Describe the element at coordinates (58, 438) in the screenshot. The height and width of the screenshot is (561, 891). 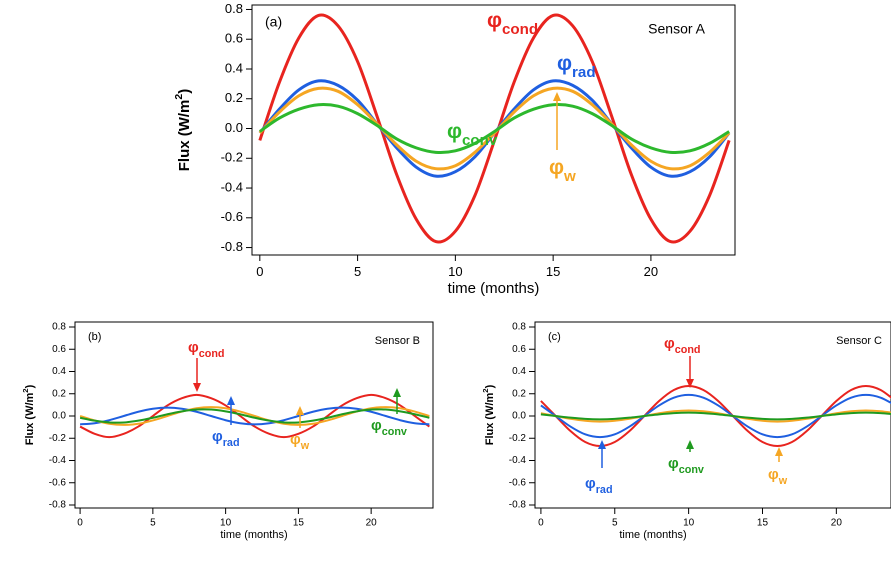
I see `y-tick-label: -0.2` at that location.